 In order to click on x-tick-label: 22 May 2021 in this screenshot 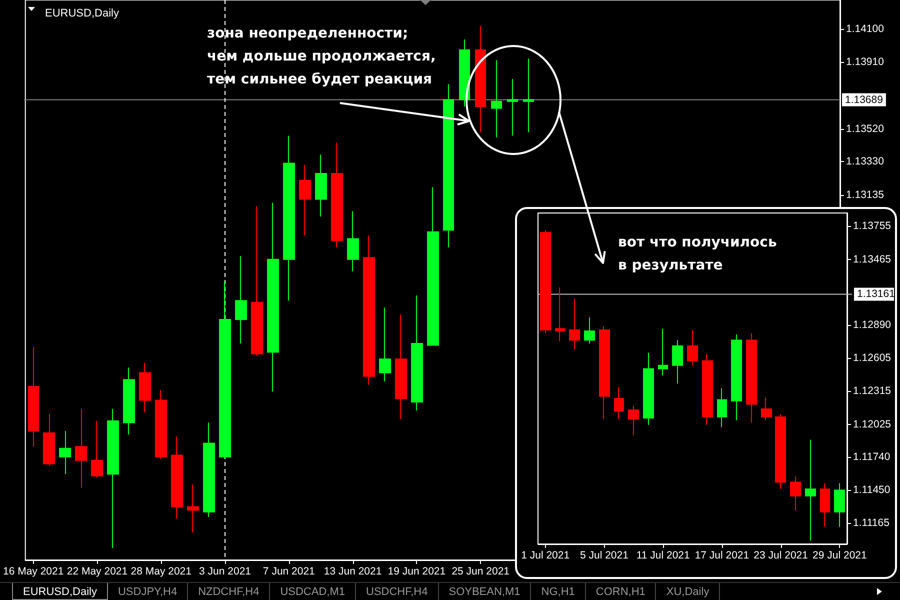, I will do `click(97, 572)`.